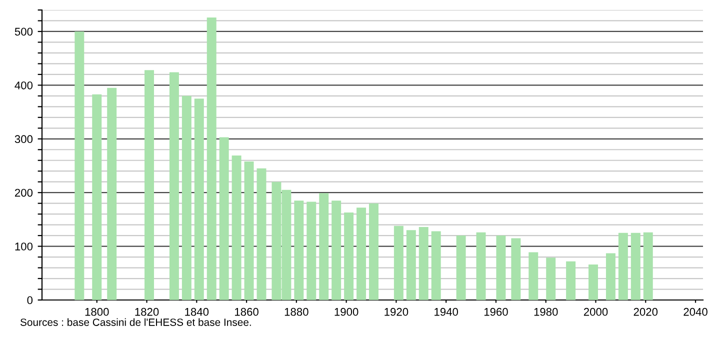  I want to click on y-tick-label: 100, so click(24, 246).